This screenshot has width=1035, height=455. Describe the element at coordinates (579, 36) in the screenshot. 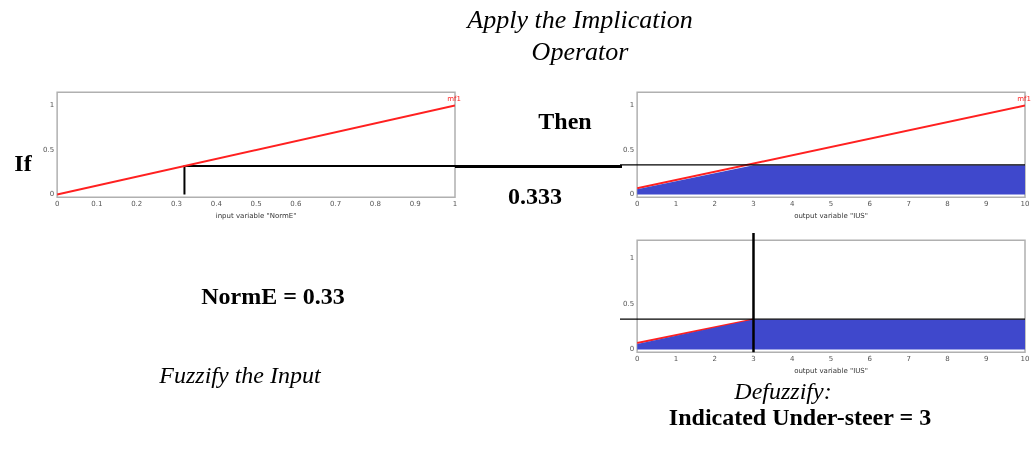

I see `chart-title: Apply the Implication Operator` at that location.